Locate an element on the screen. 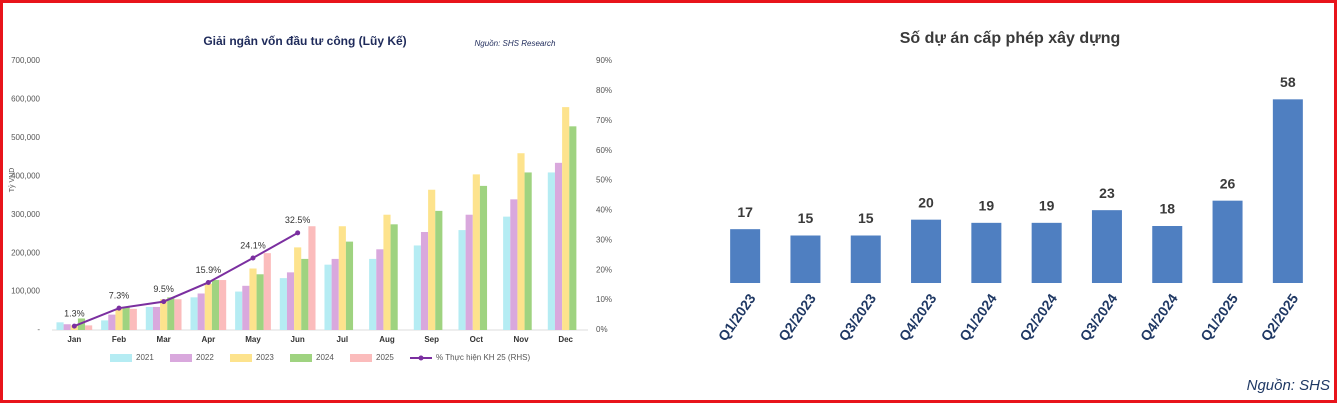  y2-tick-label: 10% is located at coordinates (604, 299).